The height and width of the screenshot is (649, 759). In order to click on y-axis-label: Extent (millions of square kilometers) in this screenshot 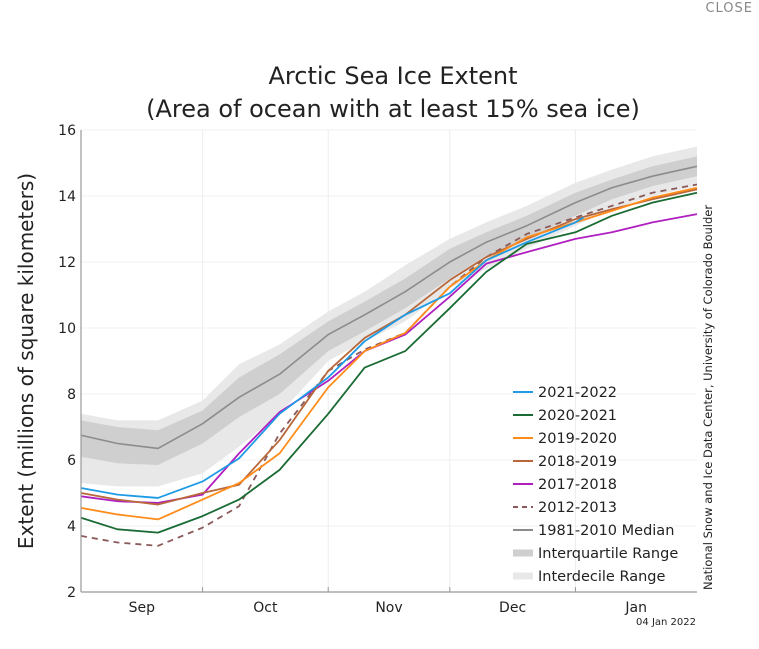, I will do `click(26, 361)`.